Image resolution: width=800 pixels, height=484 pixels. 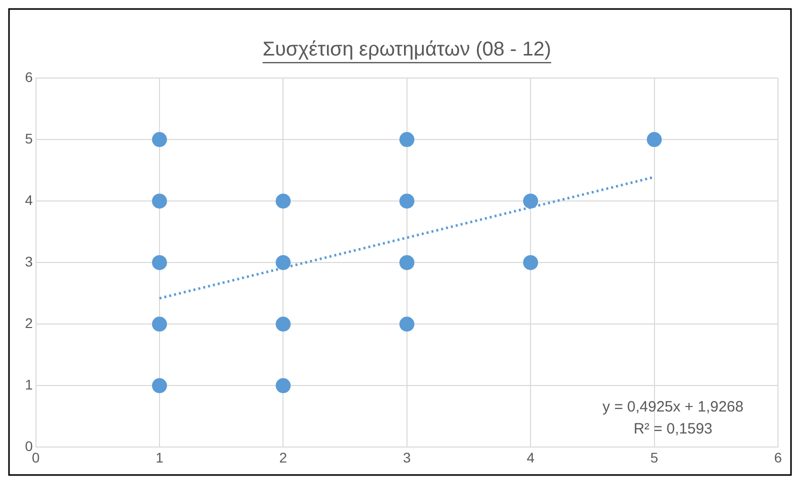 I want to click on chart-title: Συσχέτιση ερωτημάτων (08 - 12), so click(x=407, y=49).